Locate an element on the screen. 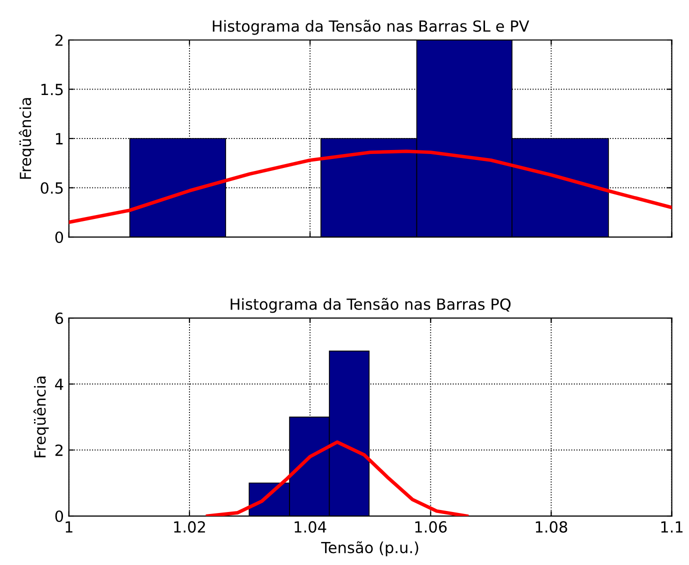 The height and width of the screenshot is (565, 689). x-tick-label: 1.06 is located at coordinates (431, 527).